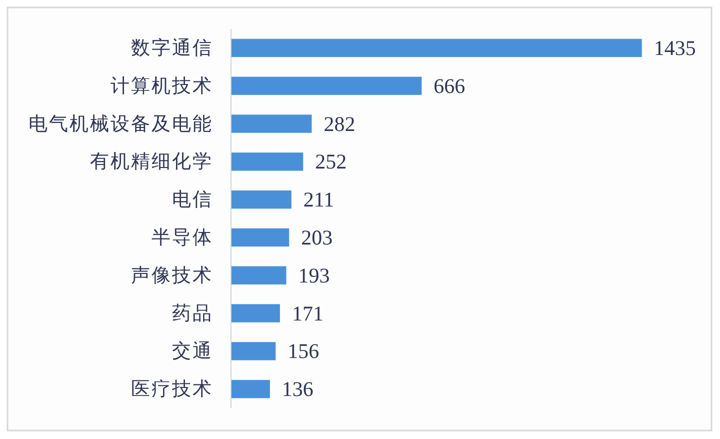 The image size is (720, 439). What do you see at coordinates (675, 48) in the screenshot?
I see `data-label: 1435` at bounding box center [675, 48].